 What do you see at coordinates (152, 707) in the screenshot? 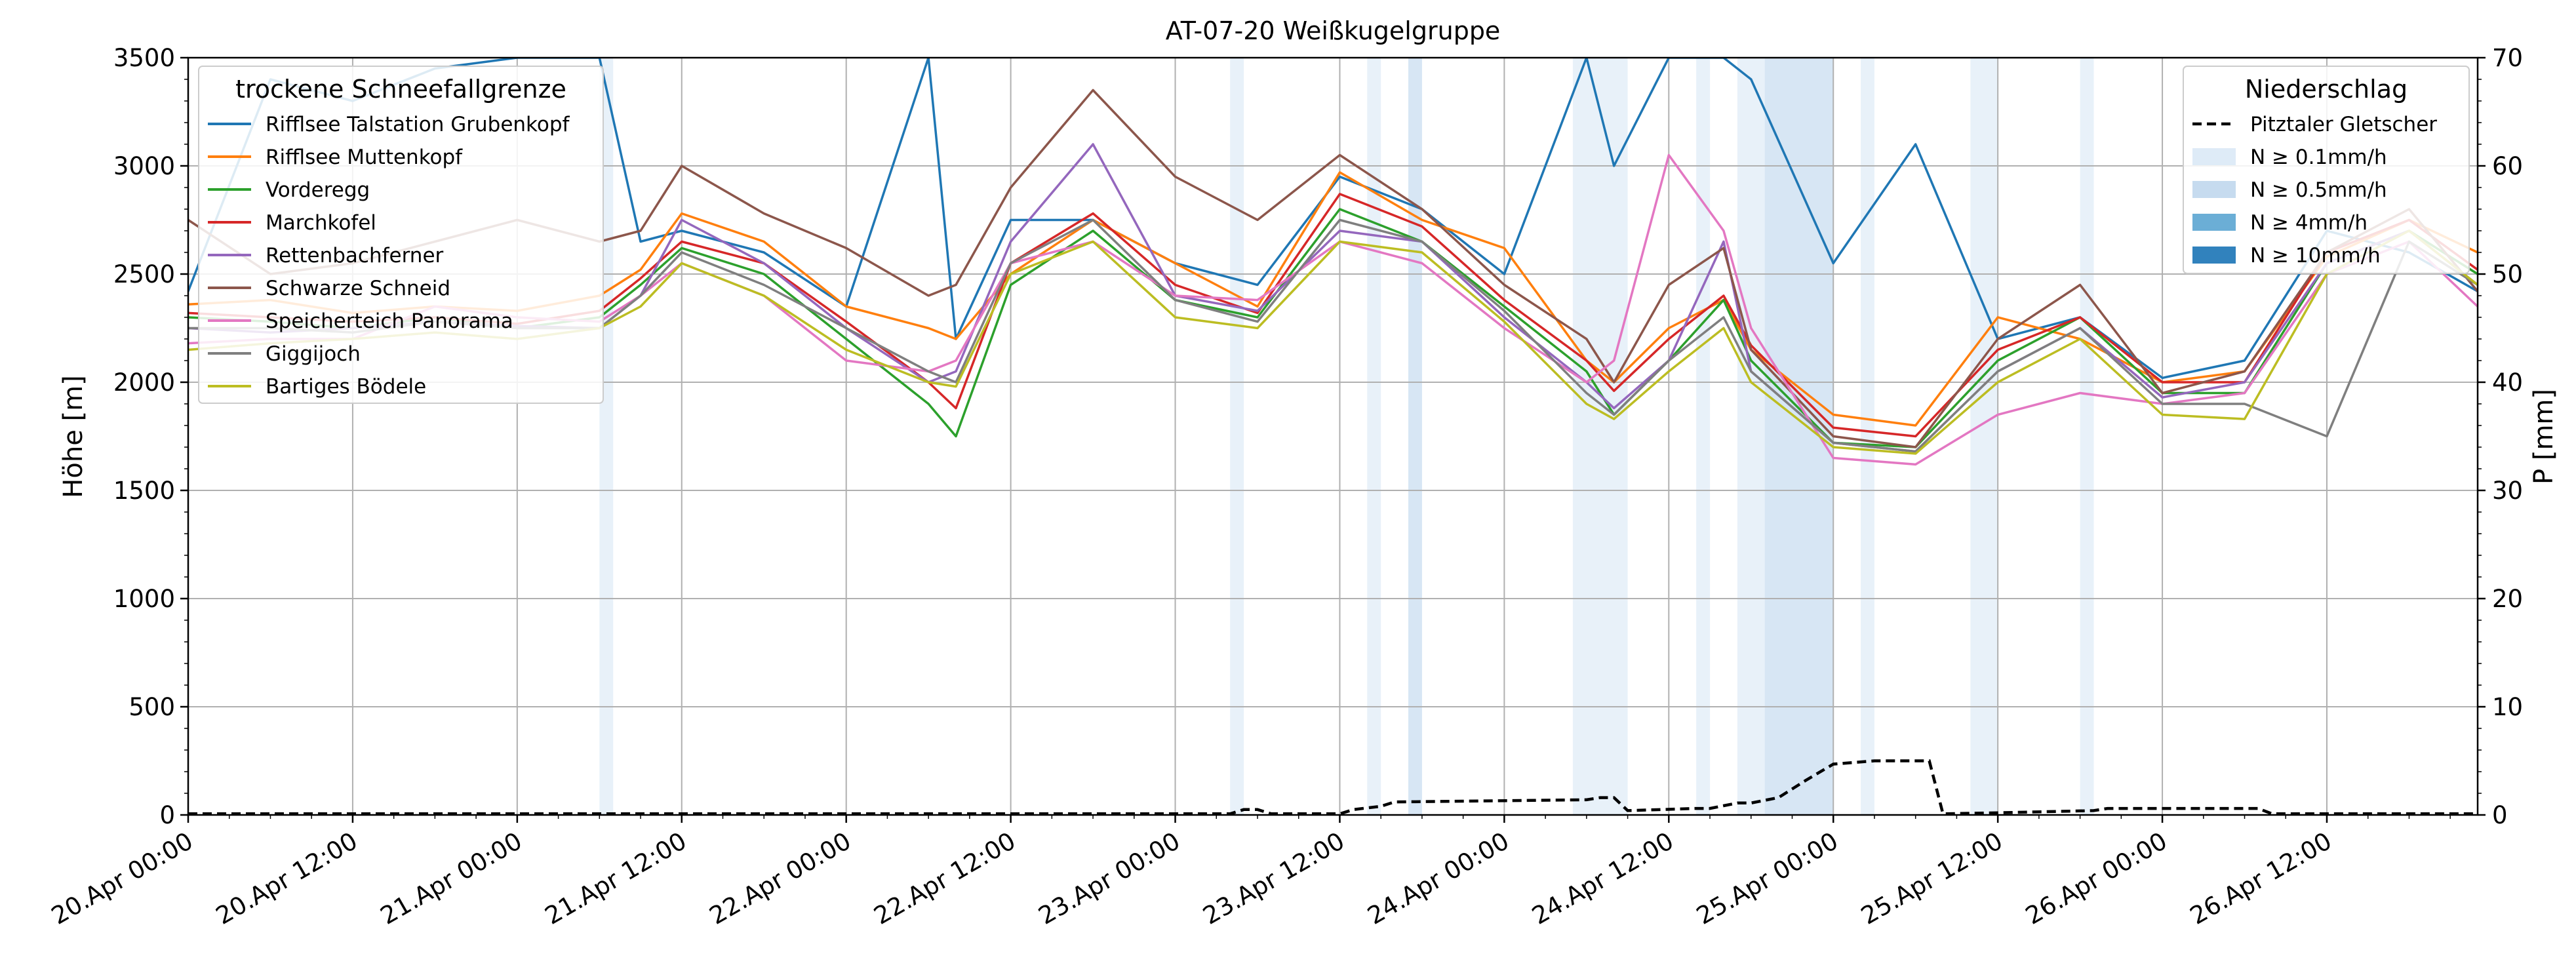
I see `y-tick-label-1: 500` at bounding box center [152, 707].